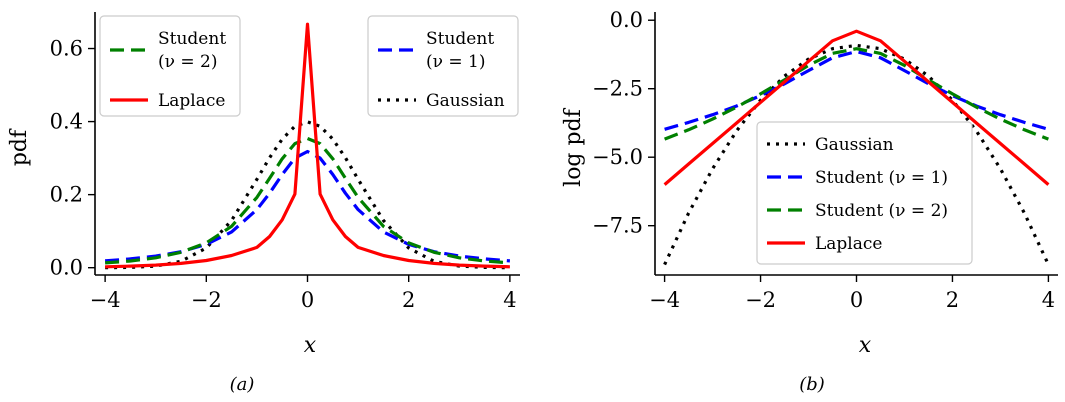 The width and height of the screenshot is (1065, 402). I want to click on y-tick-label: −7.5, so click(617, 226).